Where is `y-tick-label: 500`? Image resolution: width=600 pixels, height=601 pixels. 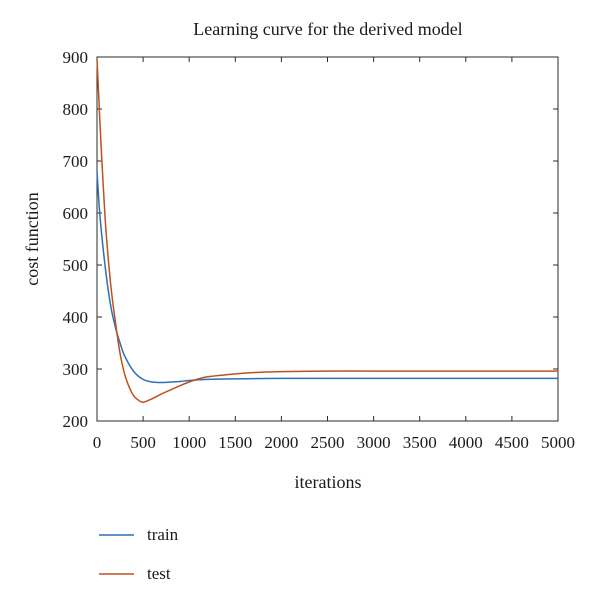 y-tick-label: 500 is located at coordinates (76, 265).